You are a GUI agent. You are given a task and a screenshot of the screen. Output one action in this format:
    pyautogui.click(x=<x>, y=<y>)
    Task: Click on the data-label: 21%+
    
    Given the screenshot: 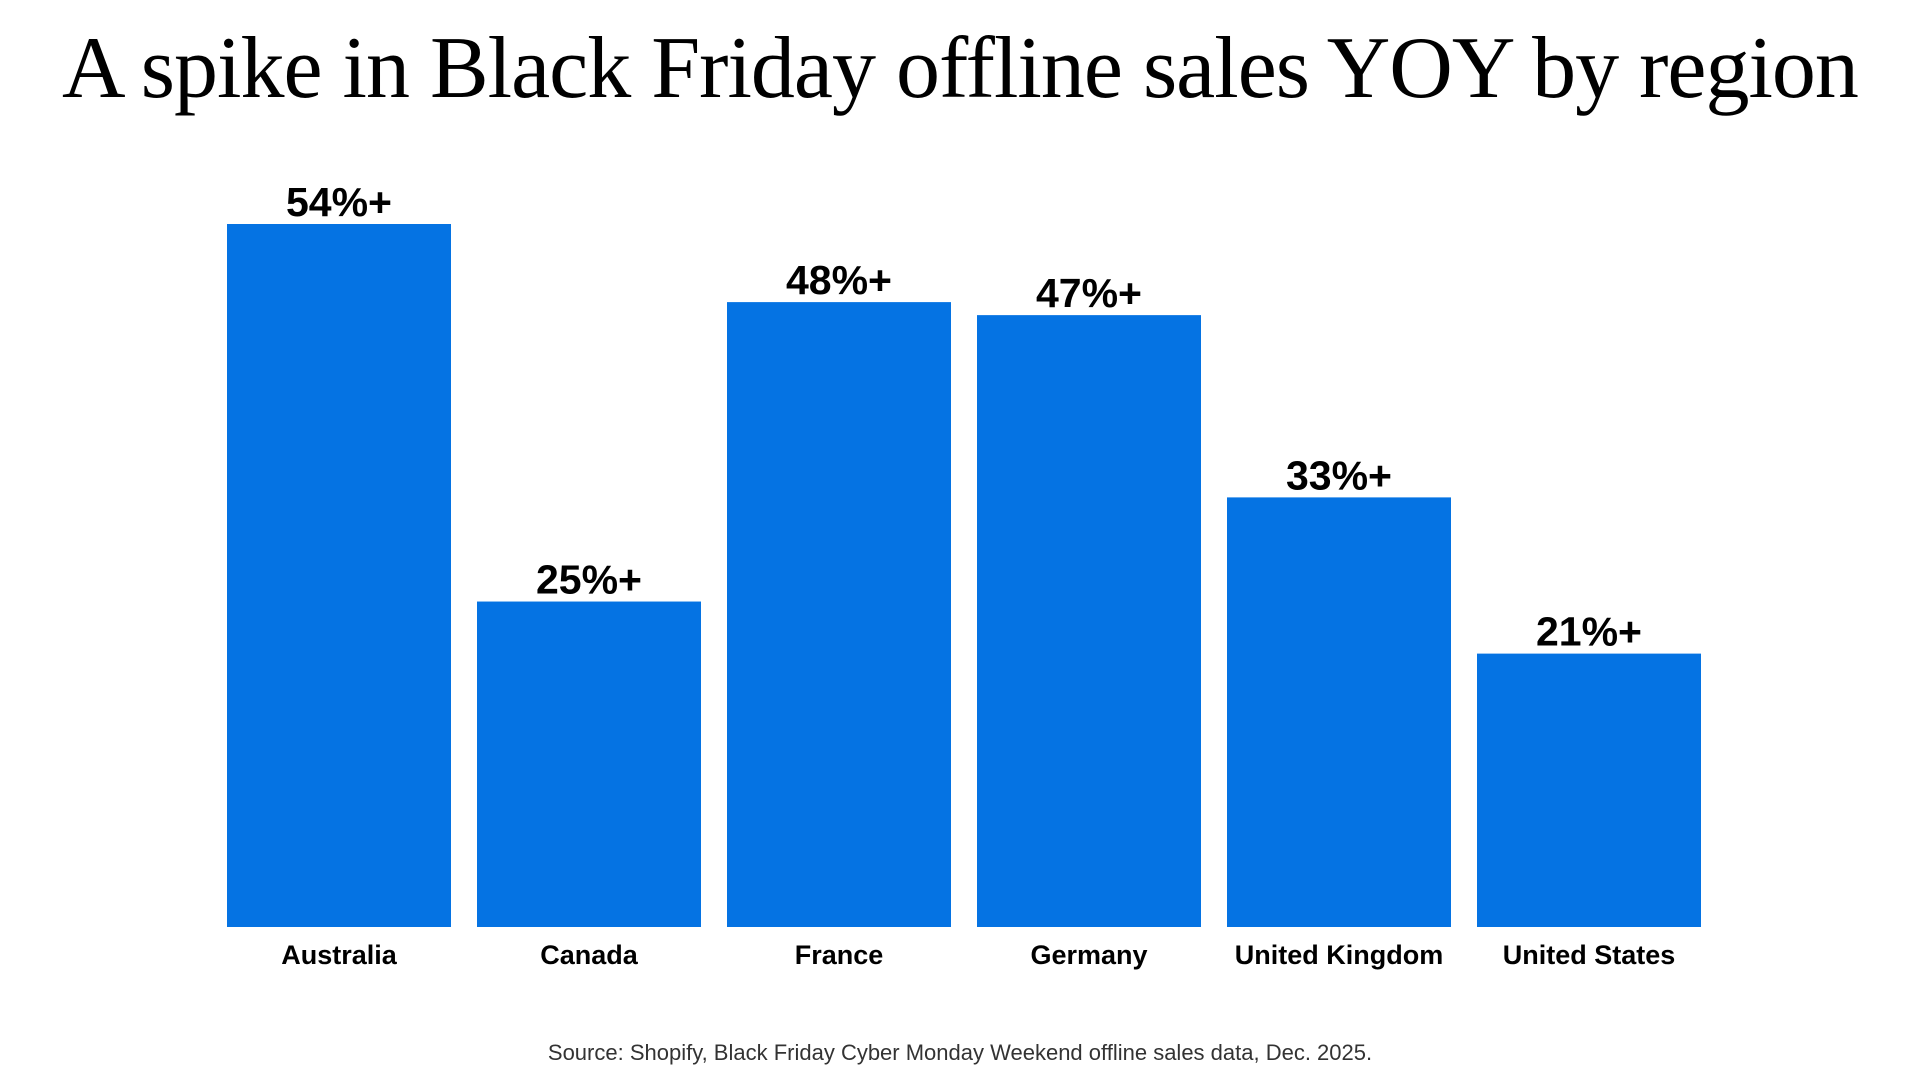 What is the action you would take?
    pyautogui.click(x=1589, y=632)
    